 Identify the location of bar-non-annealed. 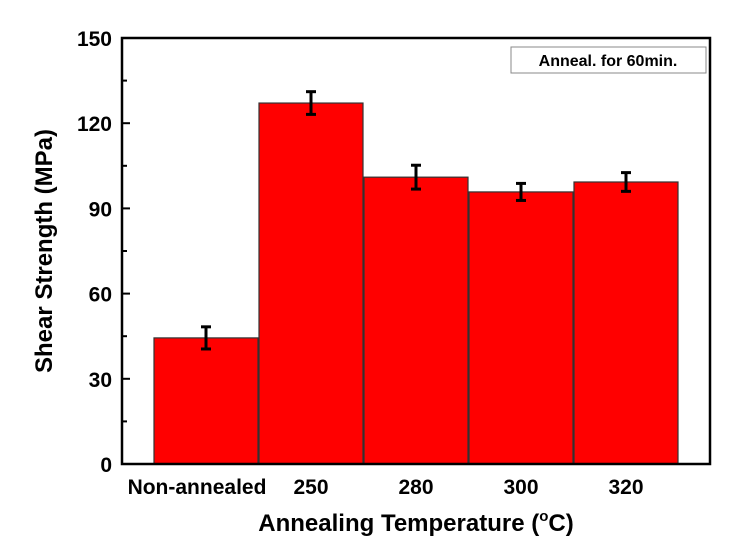
(206, 401).